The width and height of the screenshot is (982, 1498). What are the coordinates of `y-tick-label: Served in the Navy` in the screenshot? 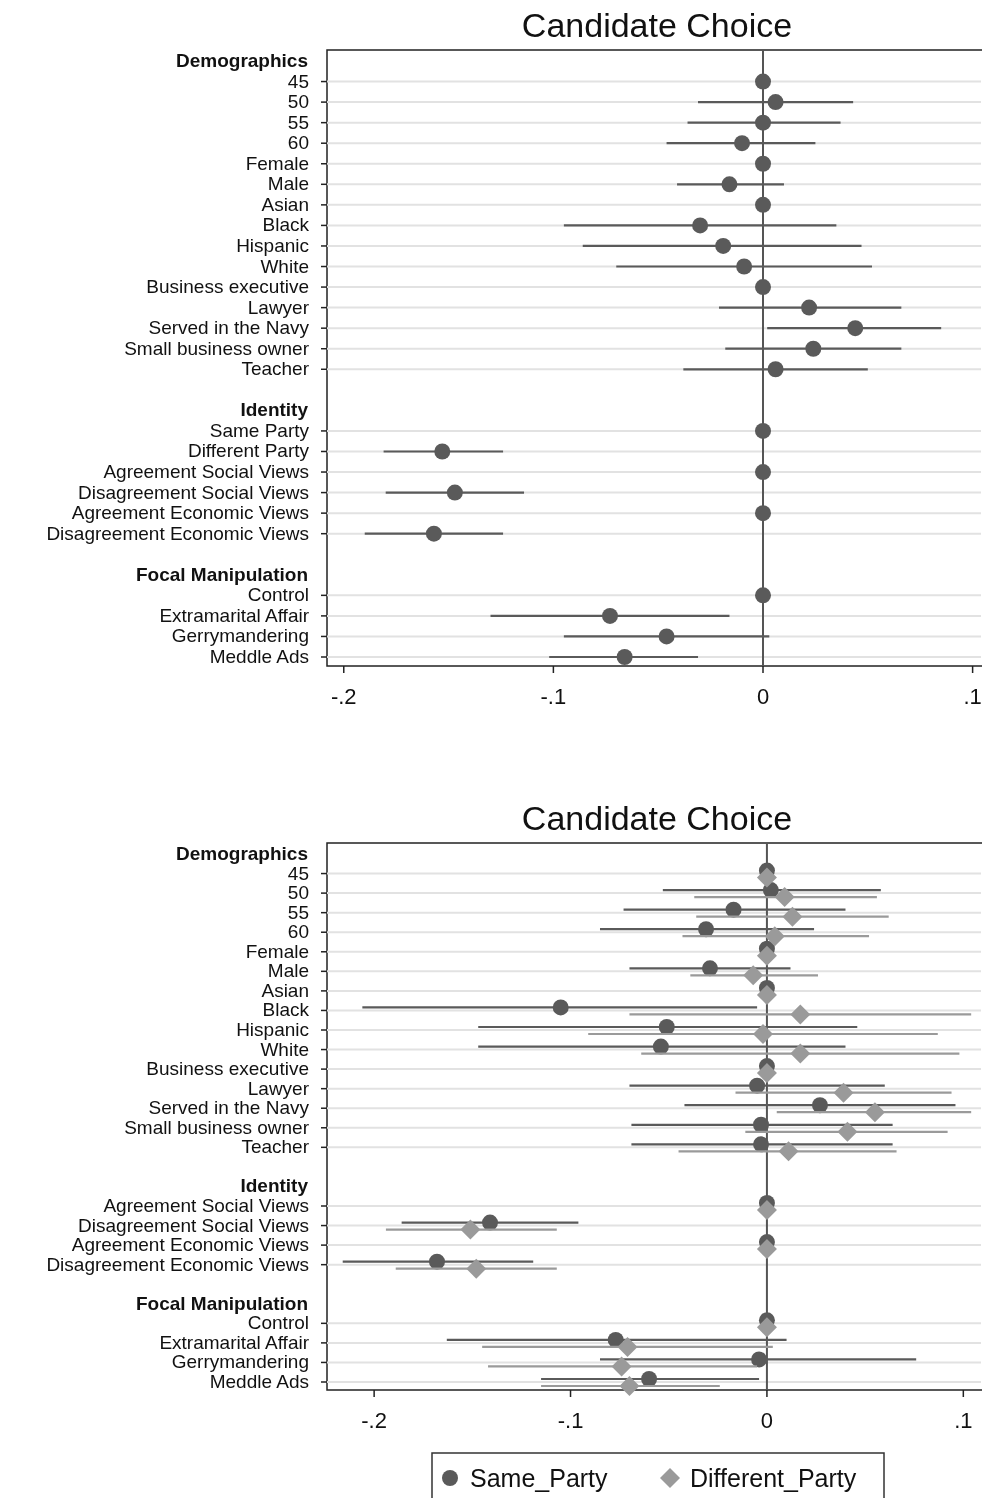 It's located at (229, 328).